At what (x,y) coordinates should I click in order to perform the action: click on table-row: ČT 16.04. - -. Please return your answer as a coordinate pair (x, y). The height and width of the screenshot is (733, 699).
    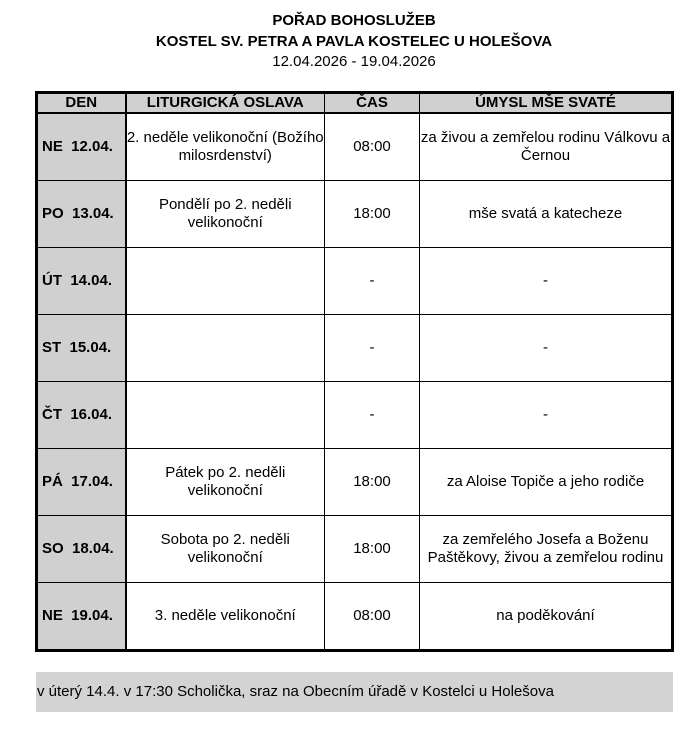
    Looking at the image, I should click on (354, 415).